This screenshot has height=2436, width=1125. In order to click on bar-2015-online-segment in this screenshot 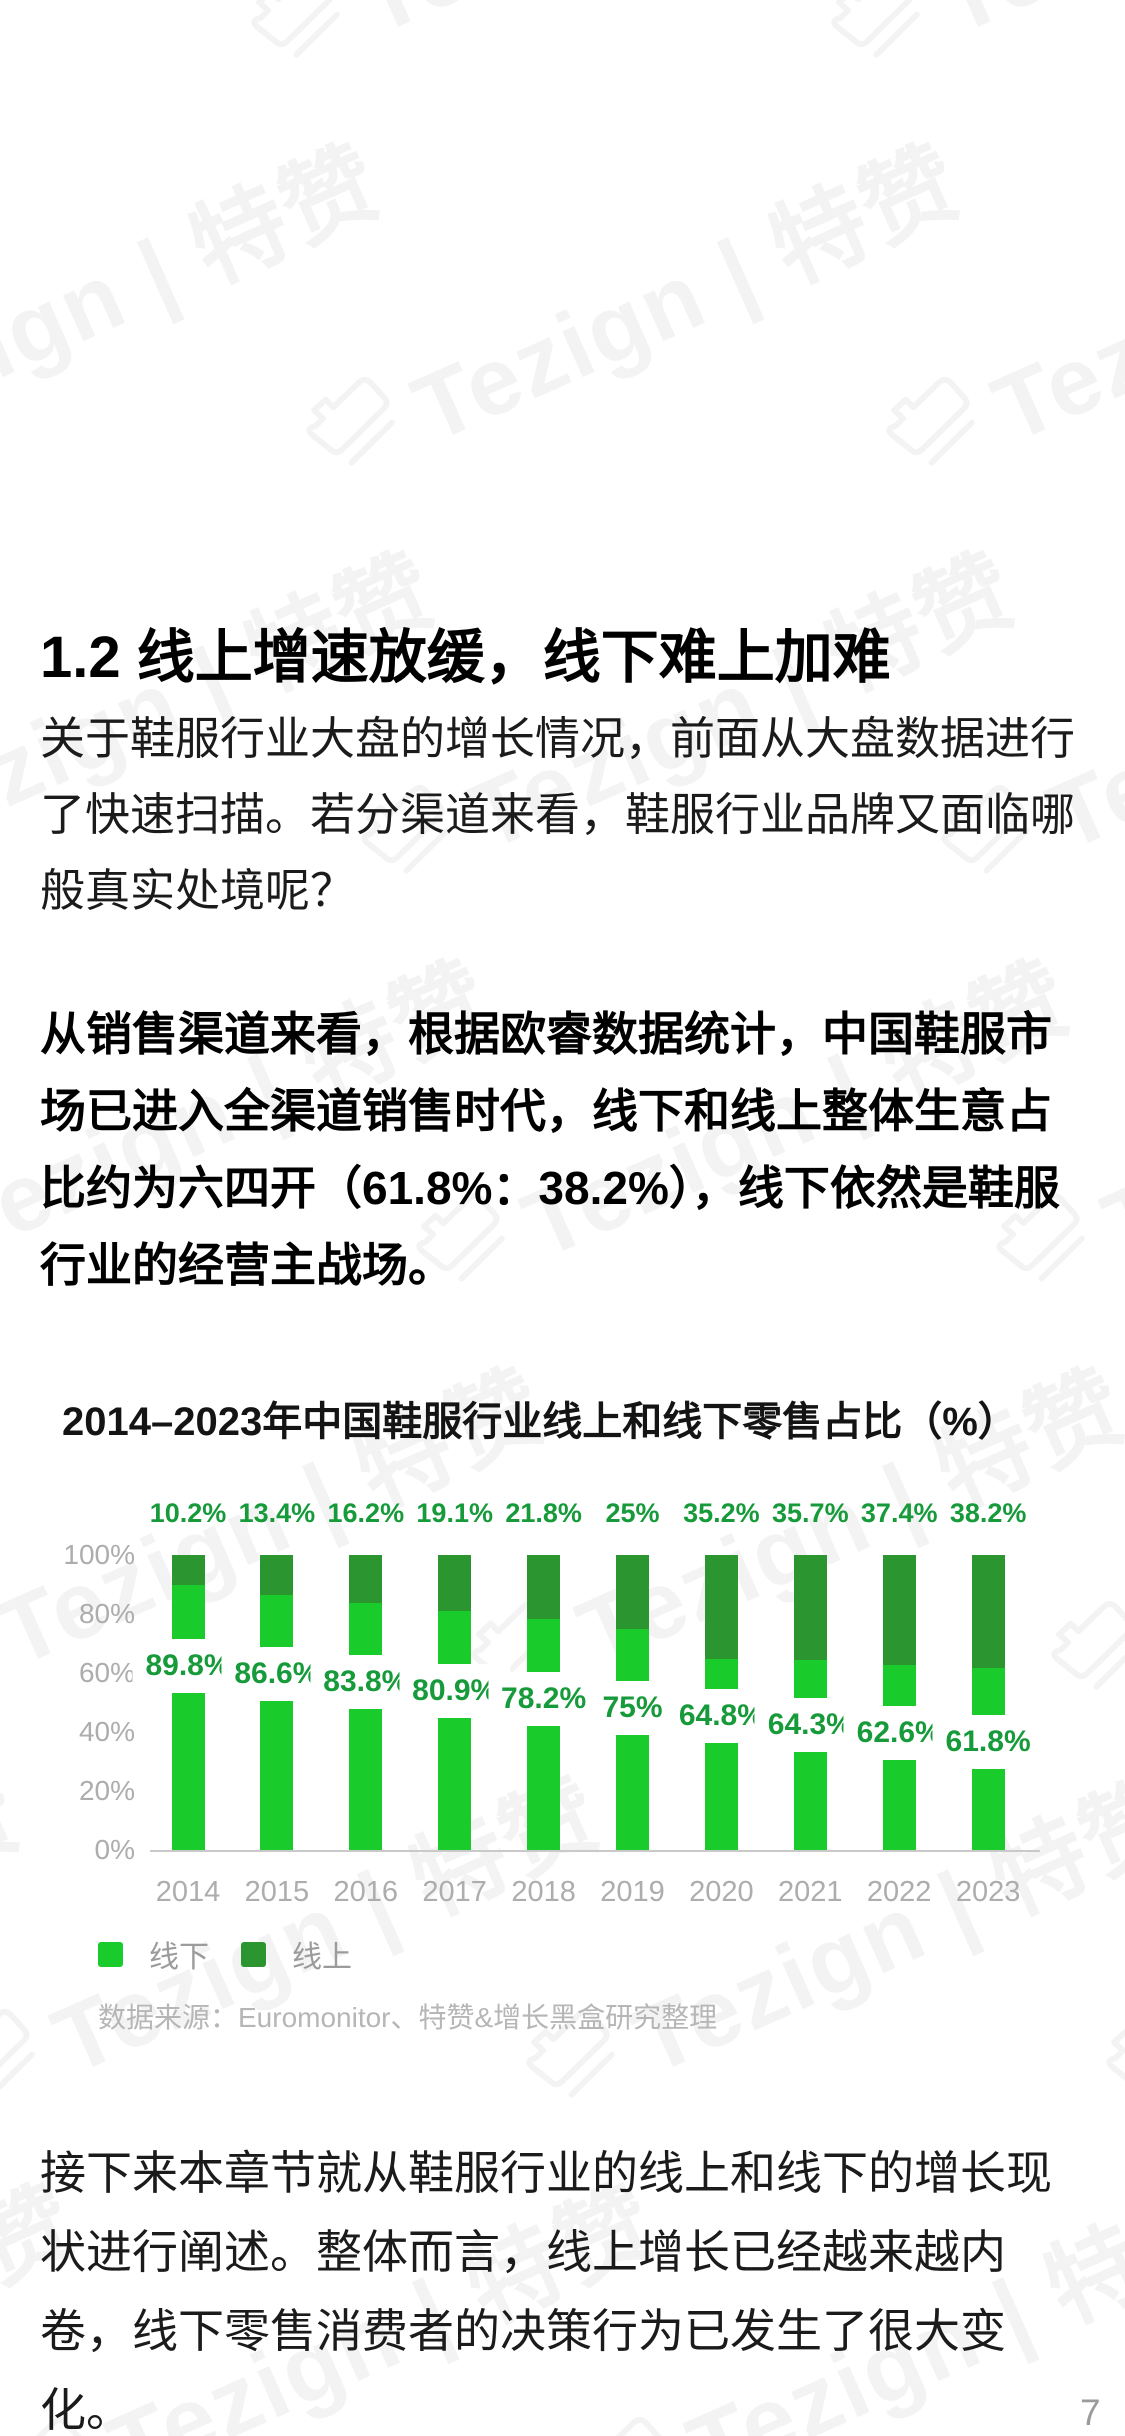, I will do `click(277, 1575)`.